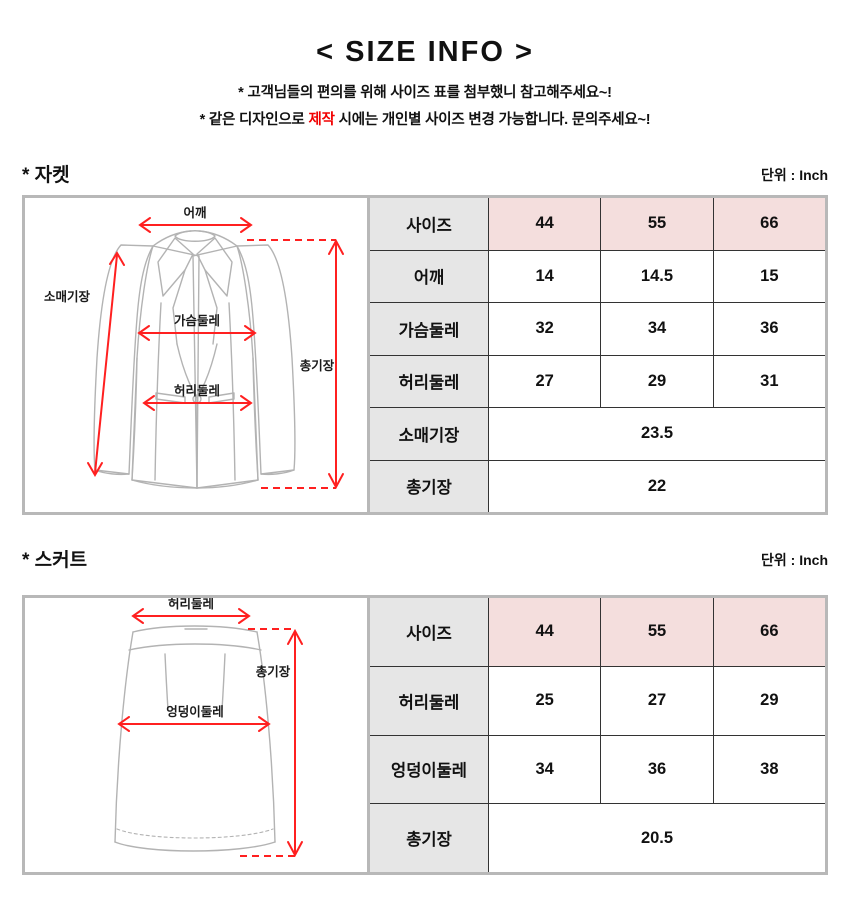 The width and height of the screenshot is (850, 902). Describe the element at coordinates (425, 173) in the screenshot. I see `jacket-section-header: * 자켓 단위 : Inch` at that location.